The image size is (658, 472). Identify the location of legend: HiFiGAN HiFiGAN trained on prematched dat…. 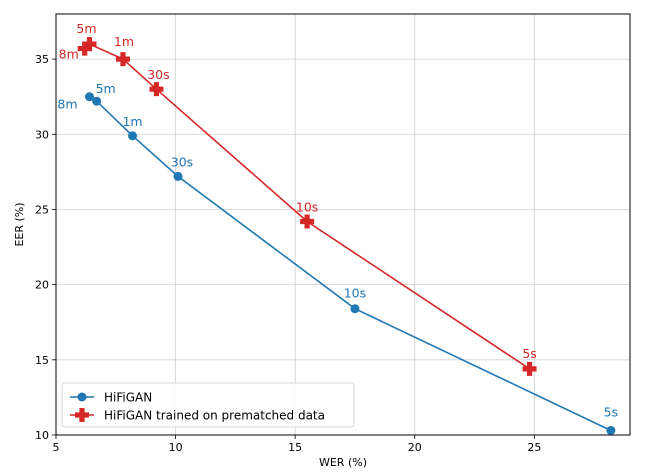
(208, 405).